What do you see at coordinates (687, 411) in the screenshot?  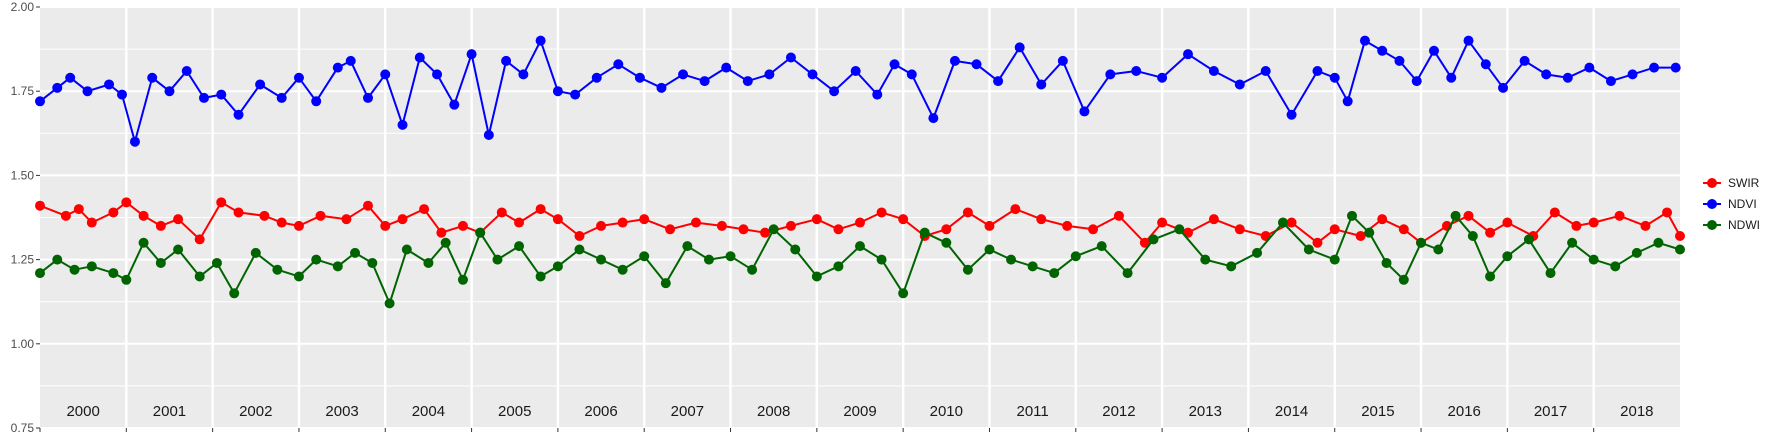 I see `year-label: 2007` at bounding box center [687, 411].